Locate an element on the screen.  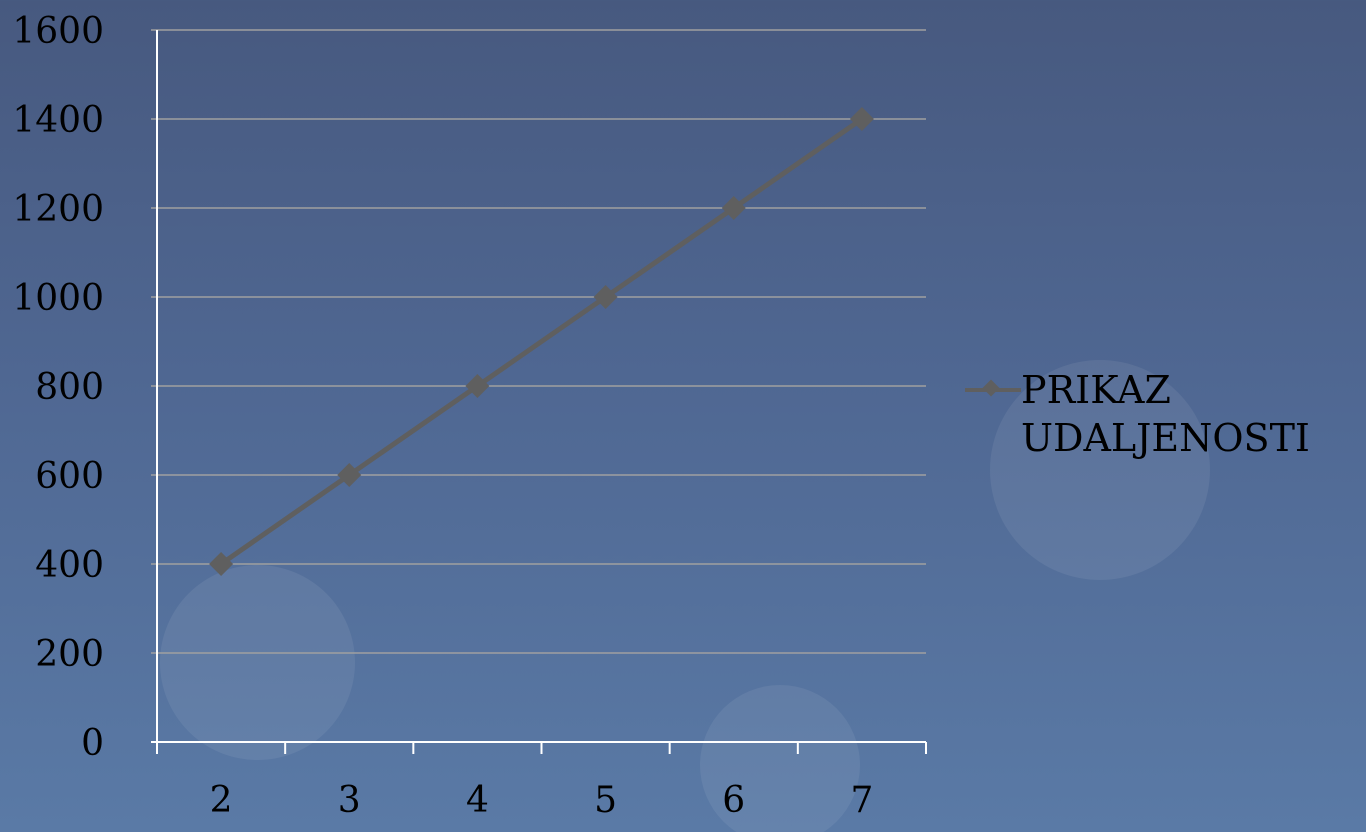
y-tick-label: 1000 is located at coordinates (58, 298).